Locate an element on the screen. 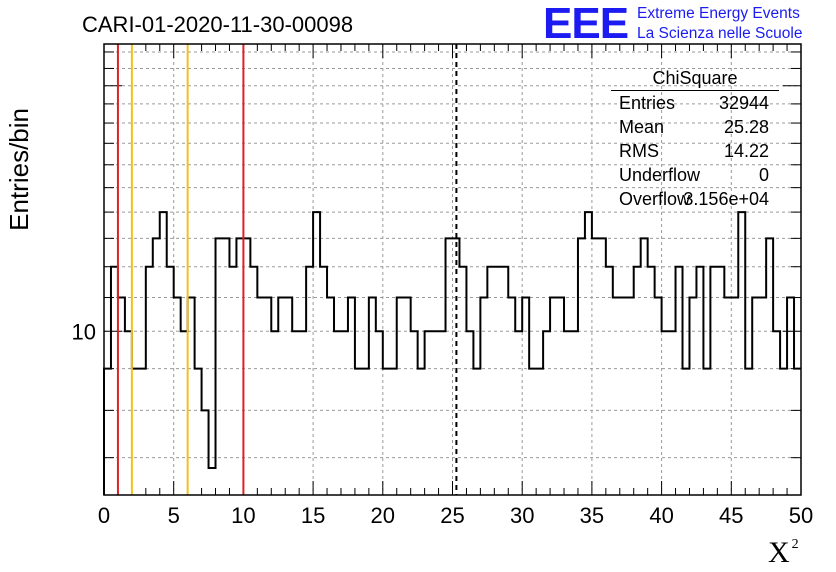 This screenshot has height=572, width=836. logo-line-1: Extreme Energy Events is located at coordinates (718, 13).